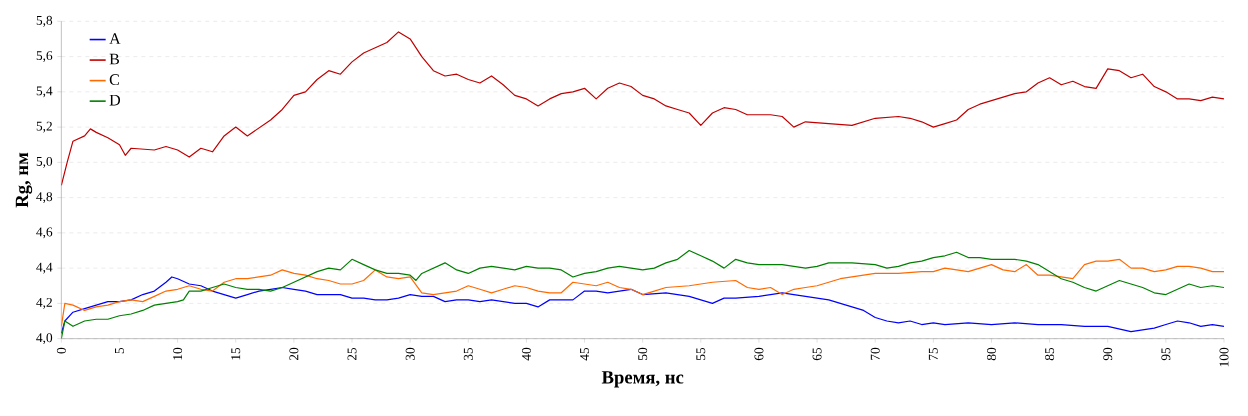 The height and width of the screenshot is (416, 1248). I want to click on y-tick-label: 5,6, so click(44, 57).